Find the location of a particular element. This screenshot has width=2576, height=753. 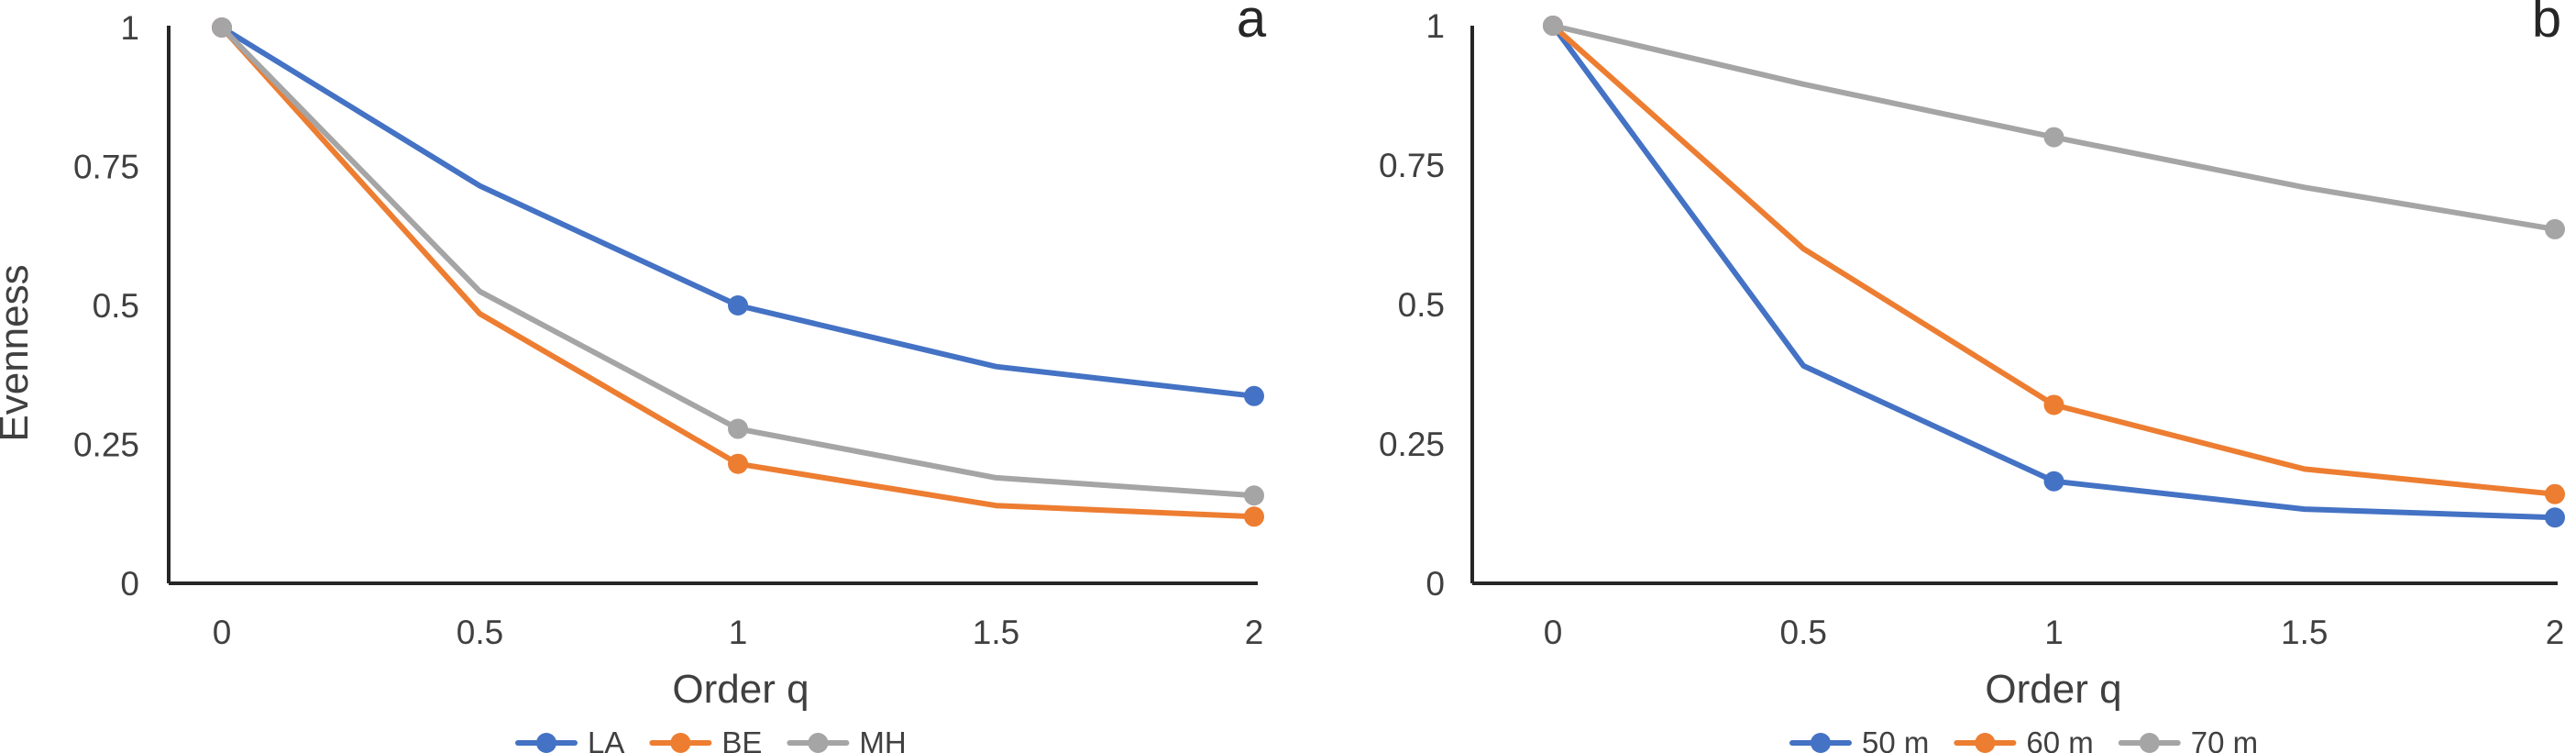

panel-b-legend-item: 50 m is located at coordinates (1859, 739).